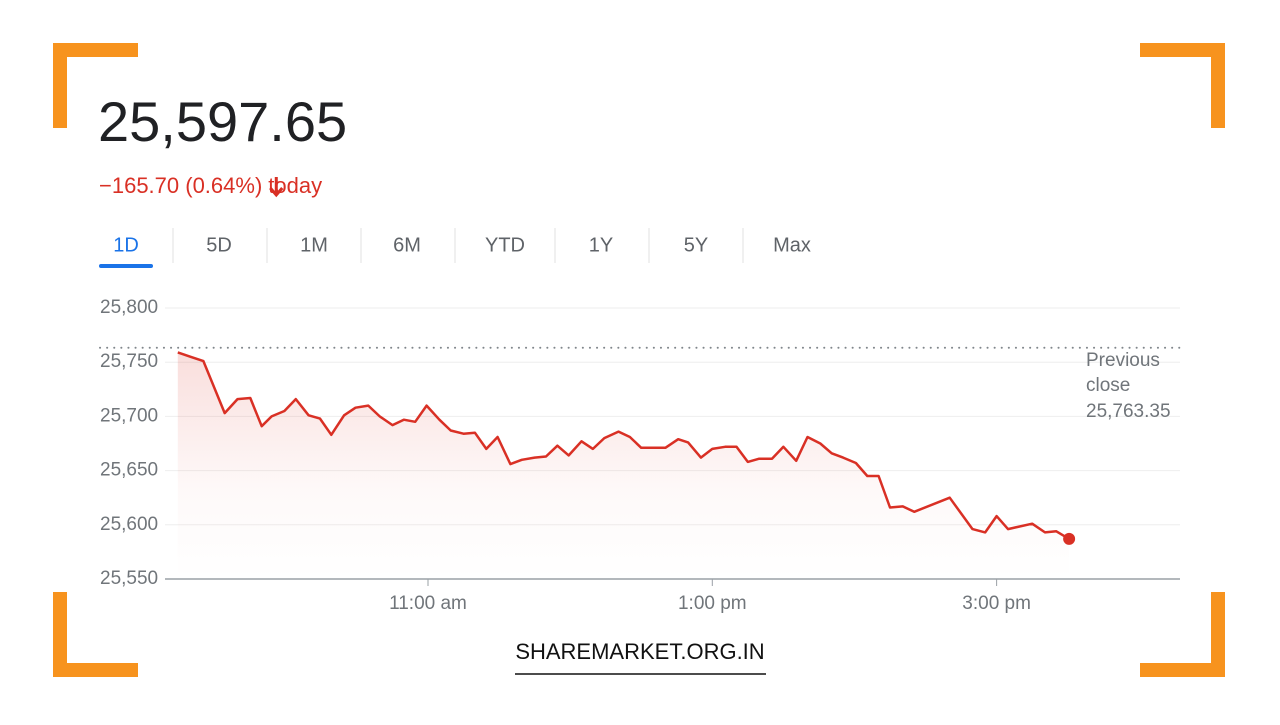  Describe the element at coordinates (792, 245) in the screenshot. I see `tab: Max` at that location.